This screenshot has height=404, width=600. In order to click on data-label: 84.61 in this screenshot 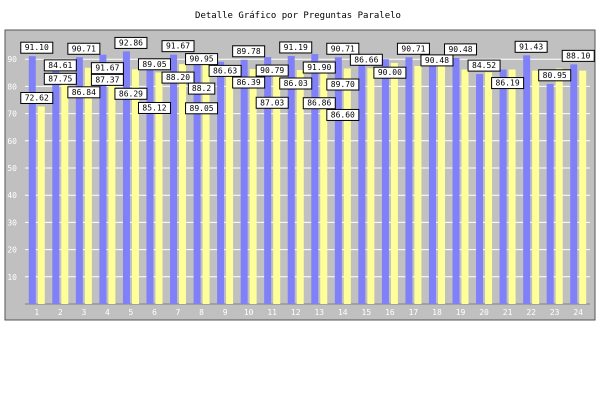, I will do `click(60, 65)`.